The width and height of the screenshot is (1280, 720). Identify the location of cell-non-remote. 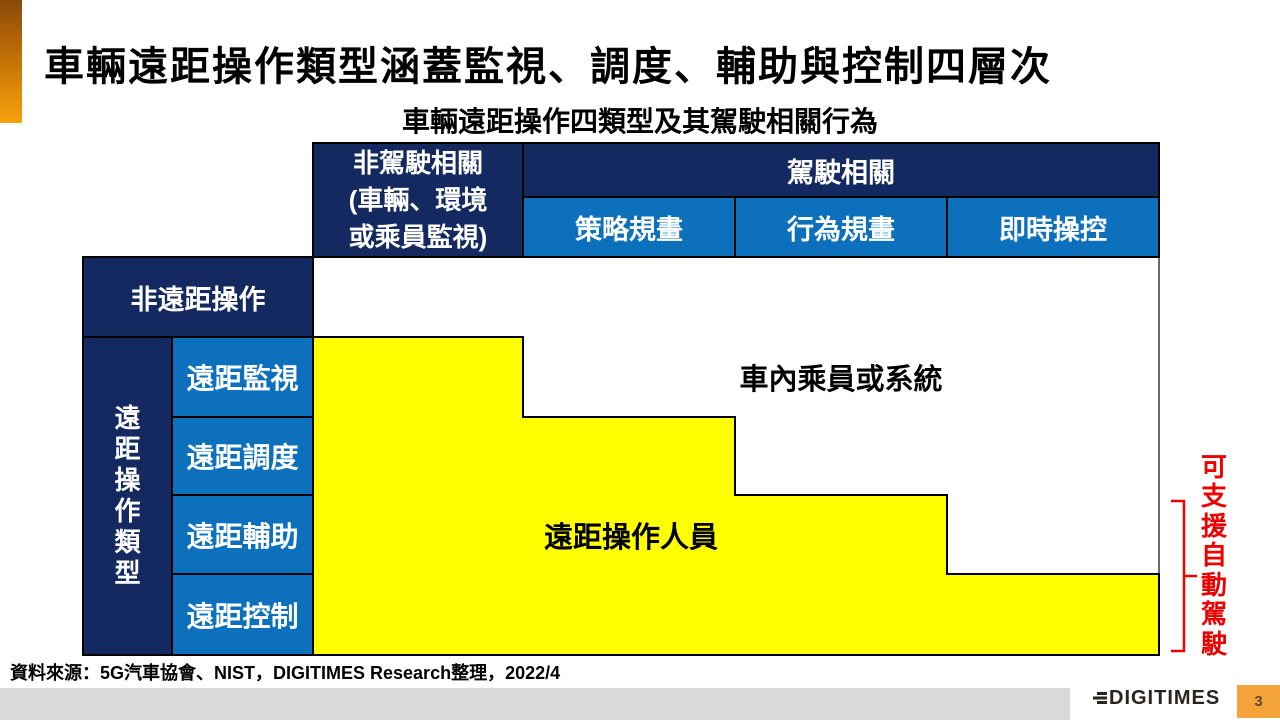
(198, 297).